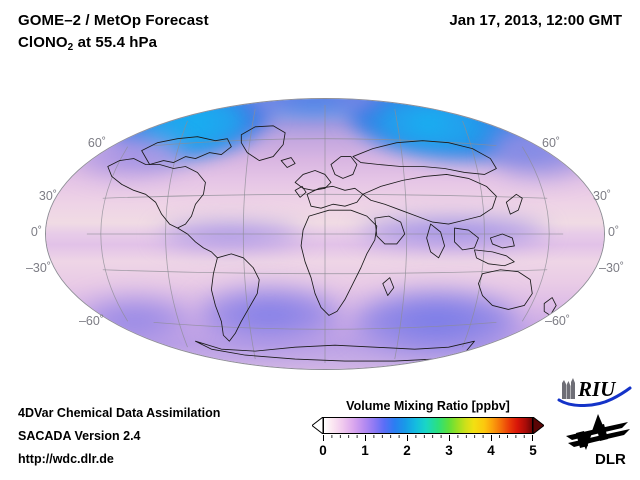 The width and height of the screenshot is (640, 480). I want to click on field-equatorial-streak-east, so click(453, 231).